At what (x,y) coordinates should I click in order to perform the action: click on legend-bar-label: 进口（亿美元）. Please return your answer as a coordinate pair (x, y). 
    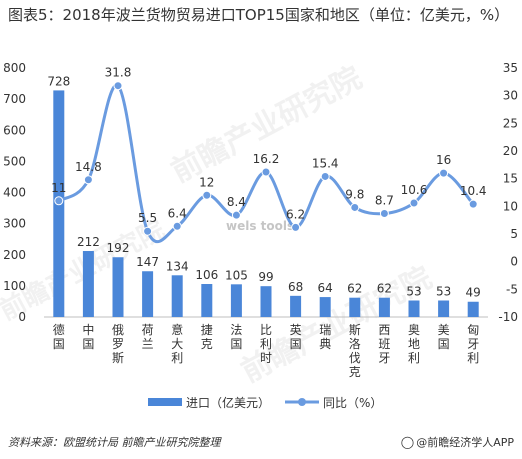
    Looking at the image, I should click on (228, 402).